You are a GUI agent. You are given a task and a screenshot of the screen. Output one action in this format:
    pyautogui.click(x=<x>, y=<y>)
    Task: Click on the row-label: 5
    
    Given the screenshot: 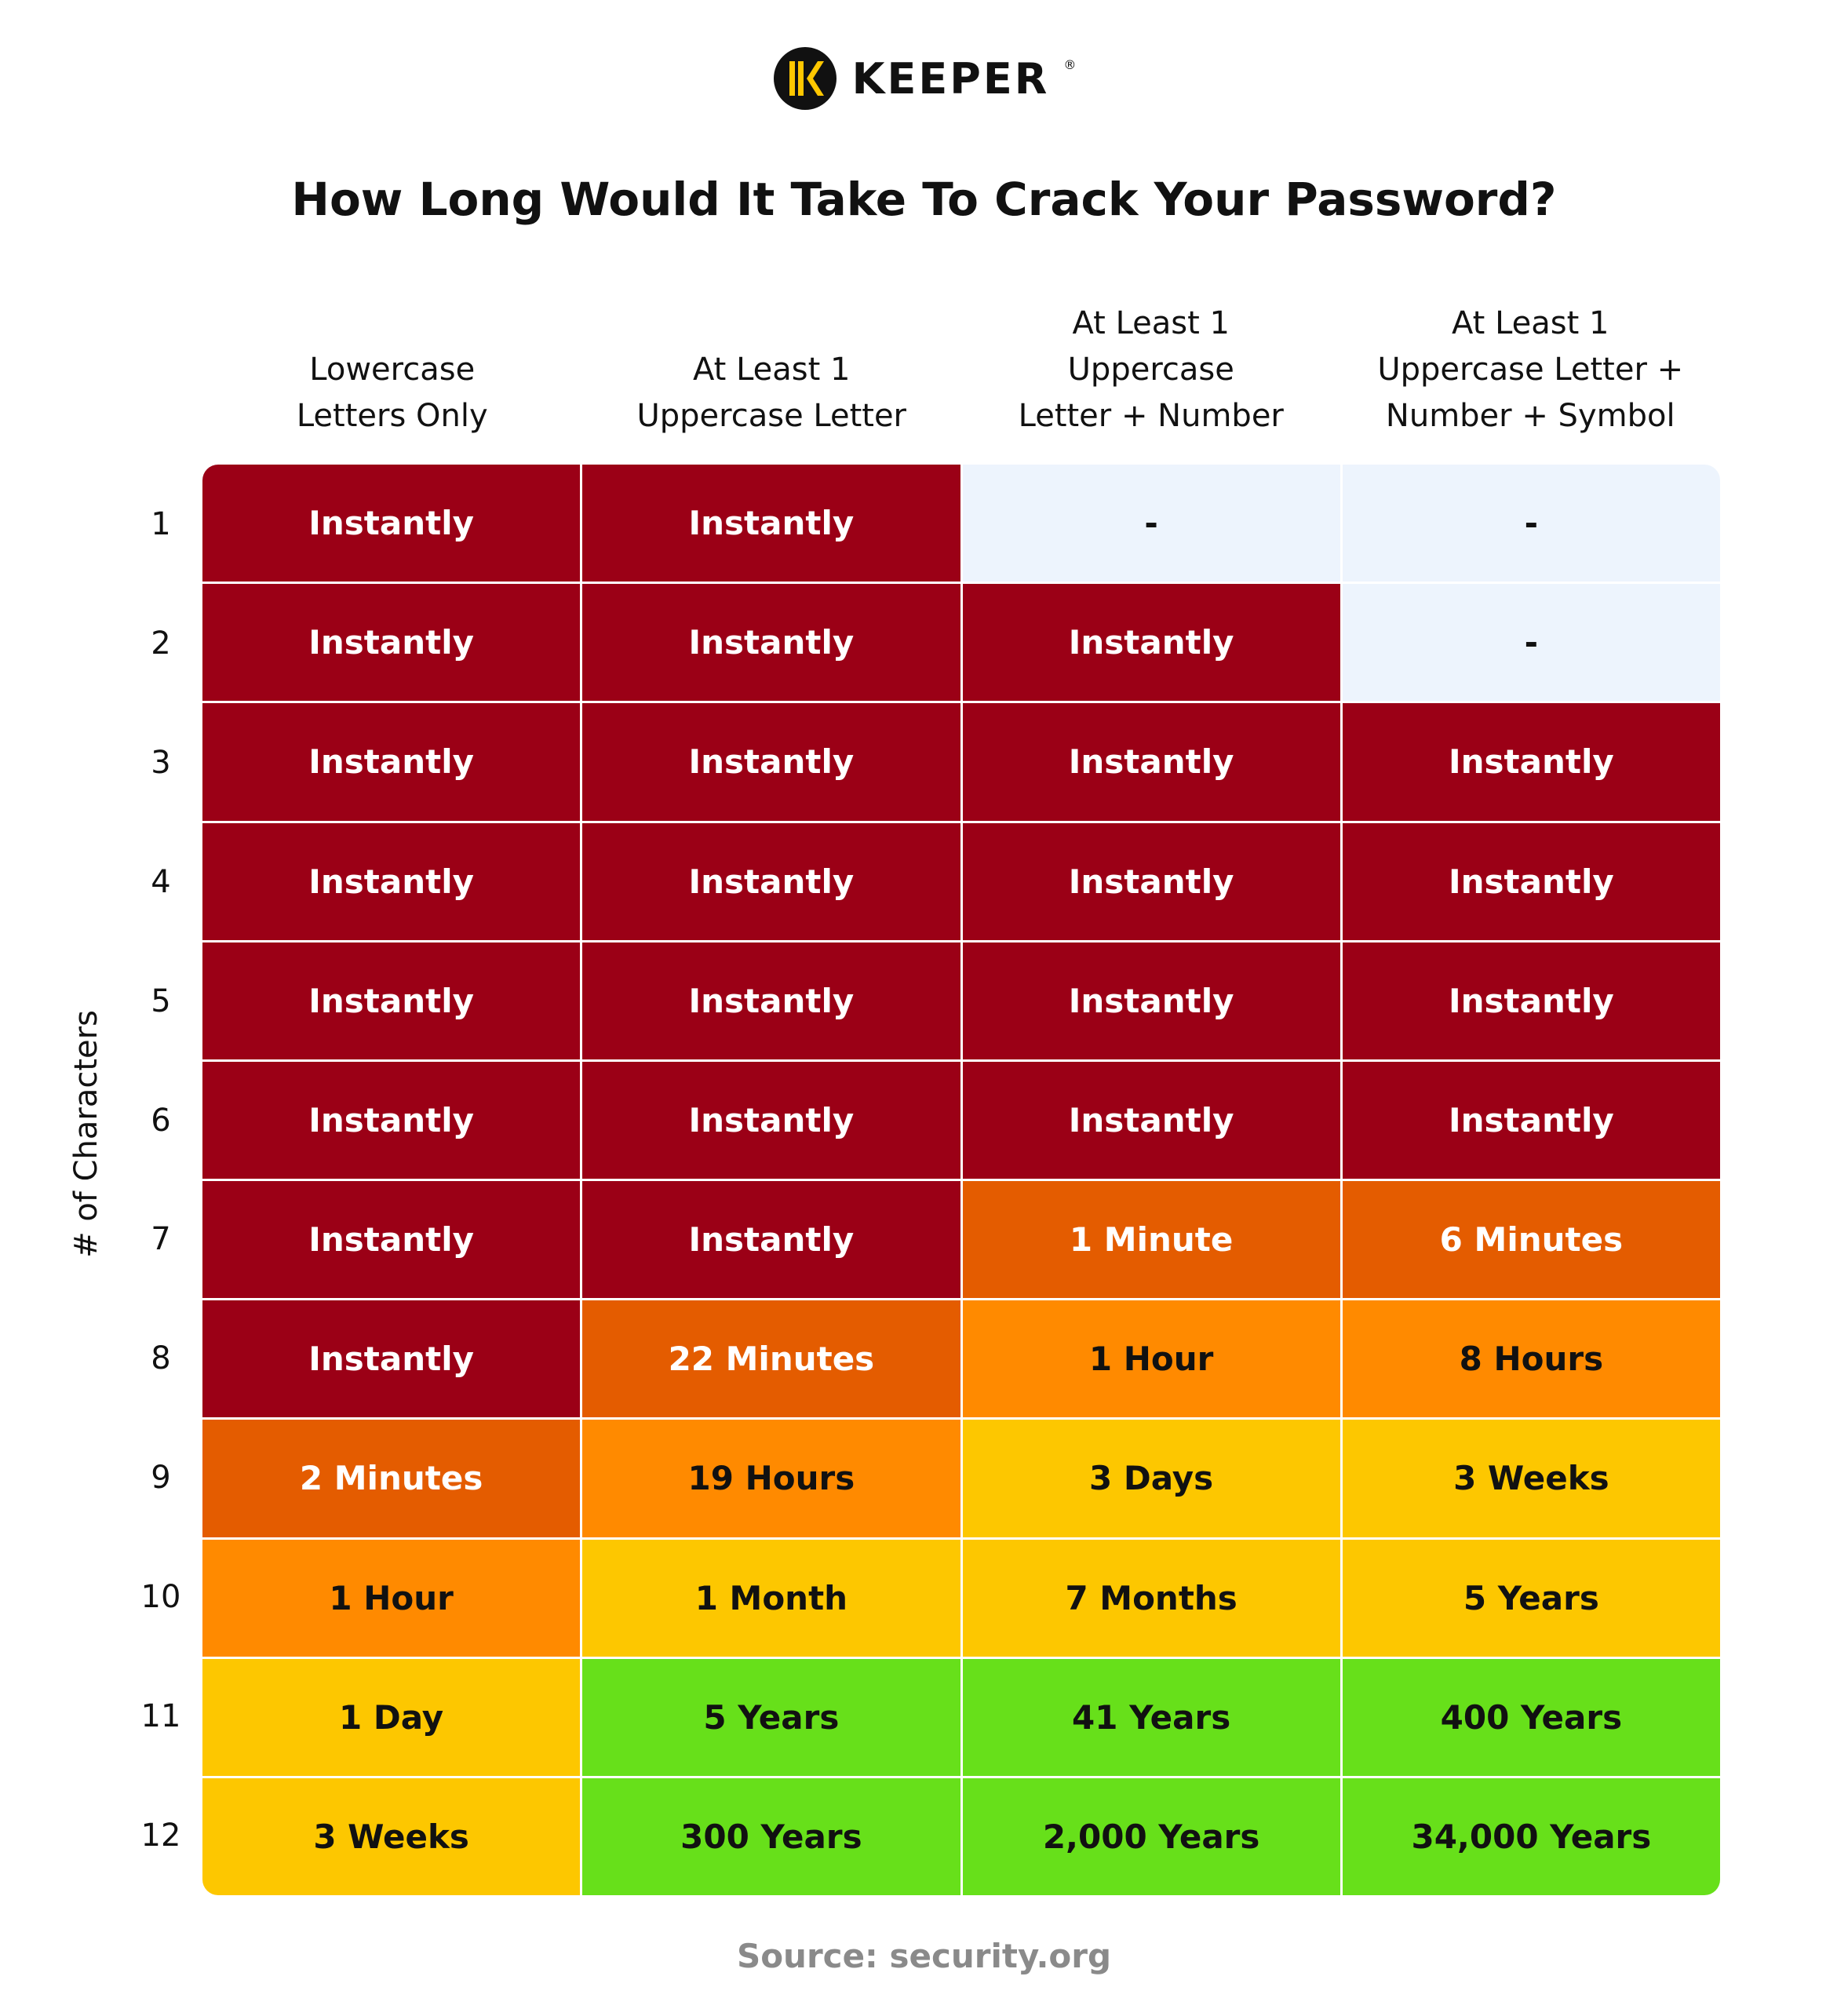 What is the action you would take?
    pyautogui.click(x=161, y=1001)
    